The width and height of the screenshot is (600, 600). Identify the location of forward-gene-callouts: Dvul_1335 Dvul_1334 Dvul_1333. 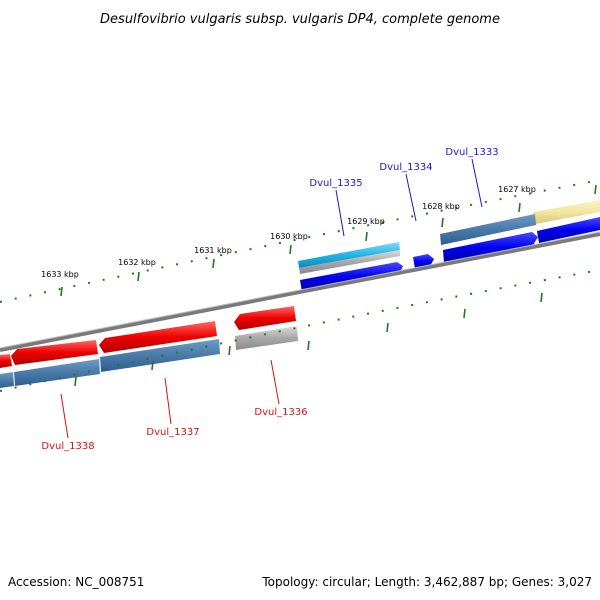
(404, 192).